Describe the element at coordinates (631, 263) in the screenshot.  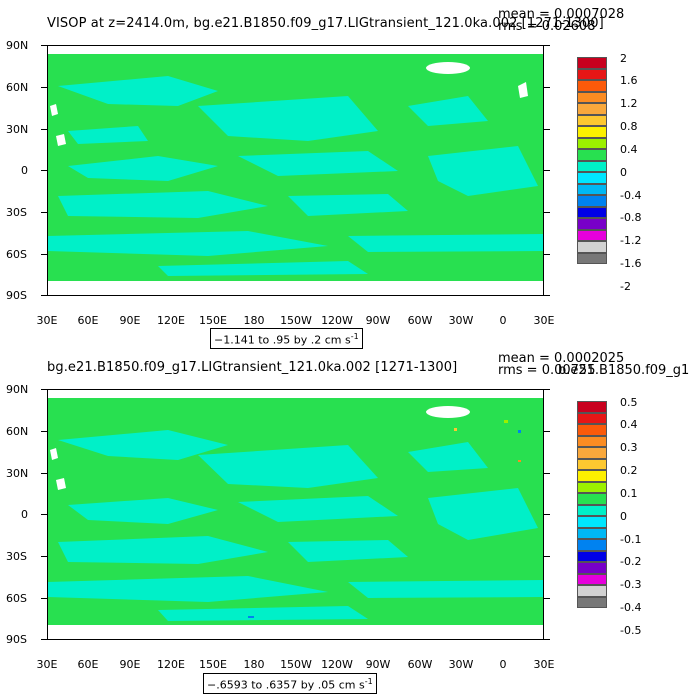
I see `colorbar-label: -1.6` at that location.